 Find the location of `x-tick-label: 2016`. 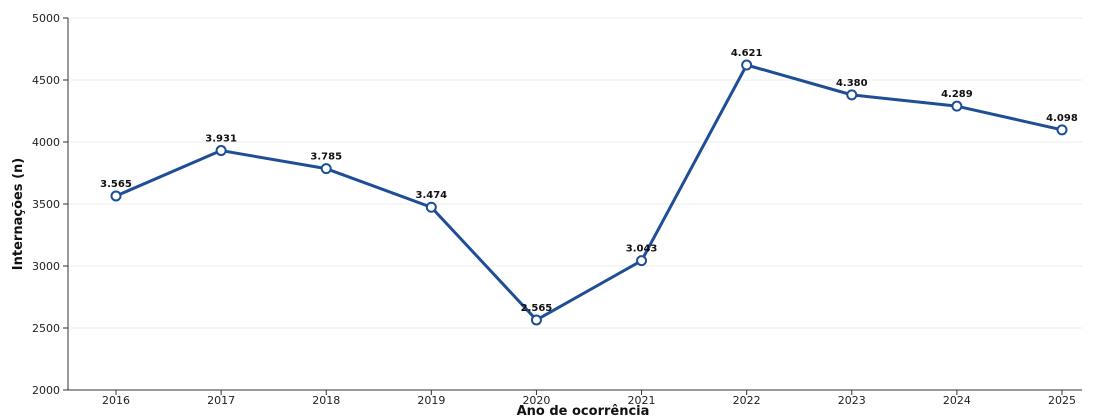

x-tick-label: 2016 is located at coordinates (116, 400).